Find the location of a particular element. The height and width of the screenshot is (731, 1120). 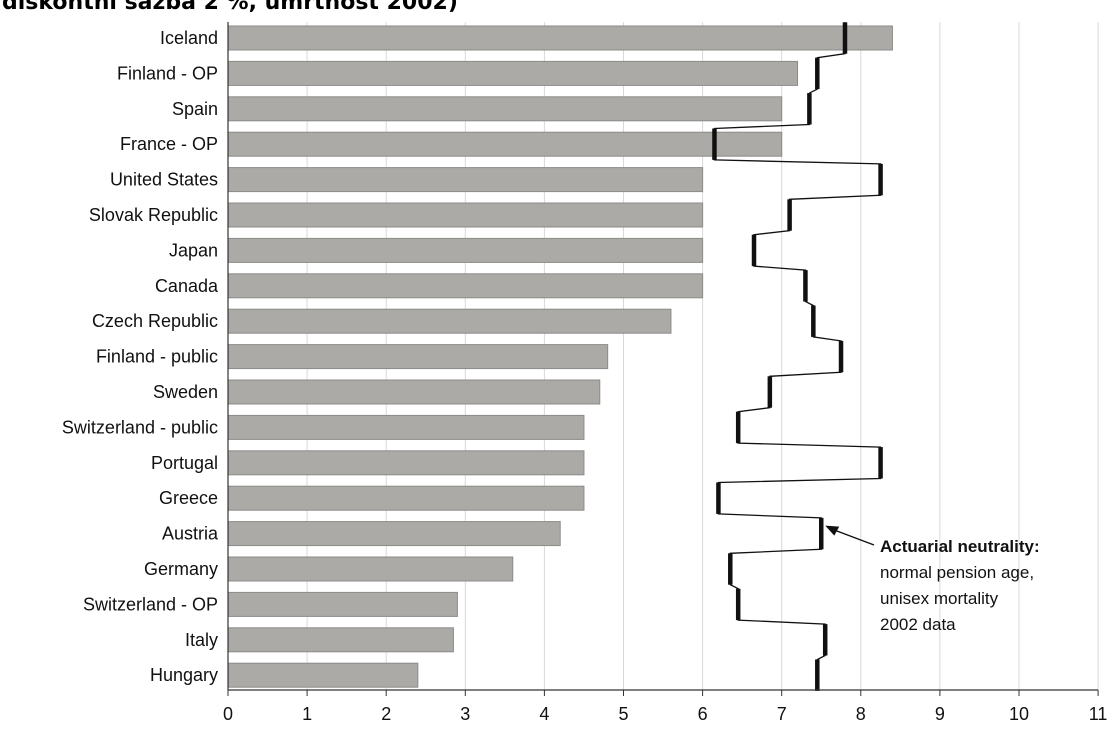

annotation-line-2: unisex mortality is located at coordinates (939, 598).